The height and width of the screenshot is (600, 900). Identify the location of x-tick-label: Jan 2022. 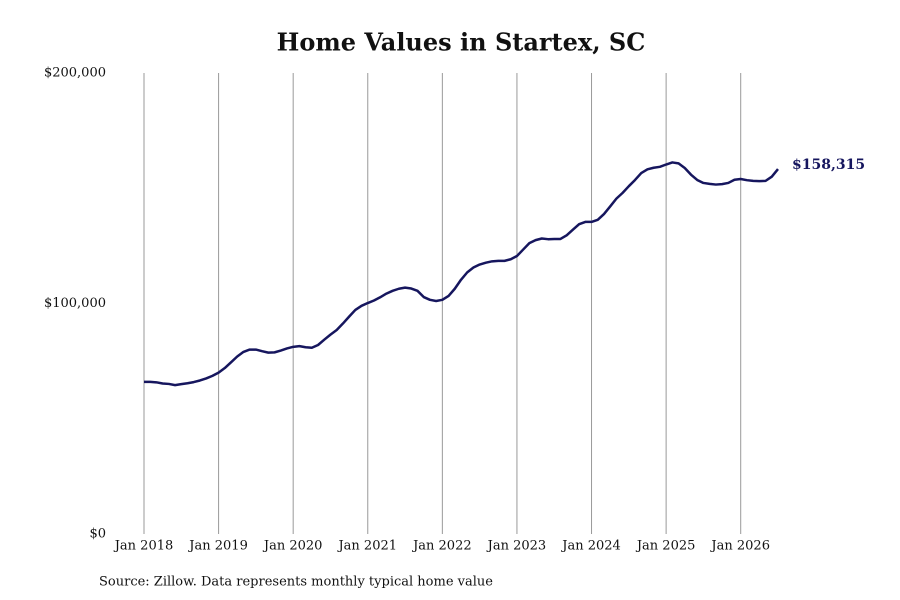
(441, 546).